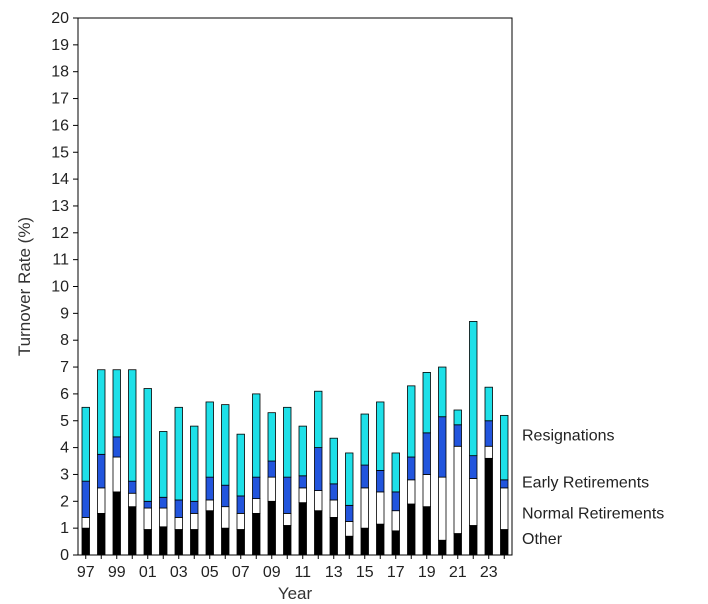 Image resolution: width=708 pixels, height=604 pixels. What do you see at coordinates (86, 572) in the screenshot?
I see `x-tick-label: 97` at bounding box center [86, 572].